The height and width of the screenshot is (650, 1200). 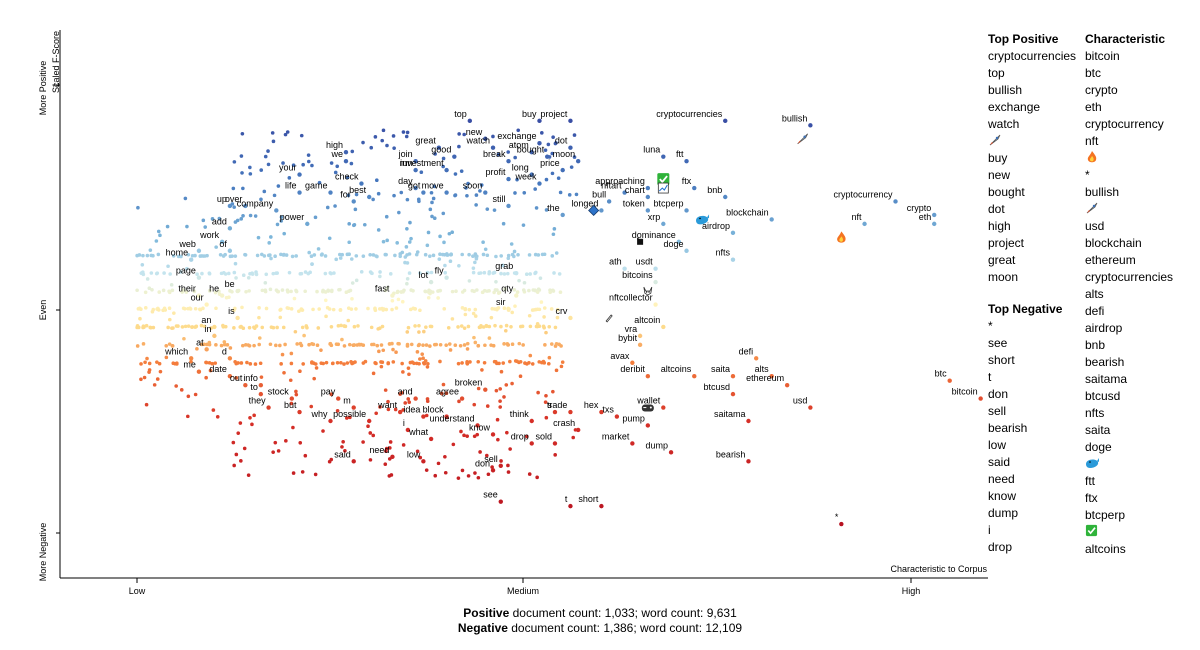 What do you see at coordinates (338, 398) in the screenshot?
I see `term-point-pay` at bounding box center [338, 398].